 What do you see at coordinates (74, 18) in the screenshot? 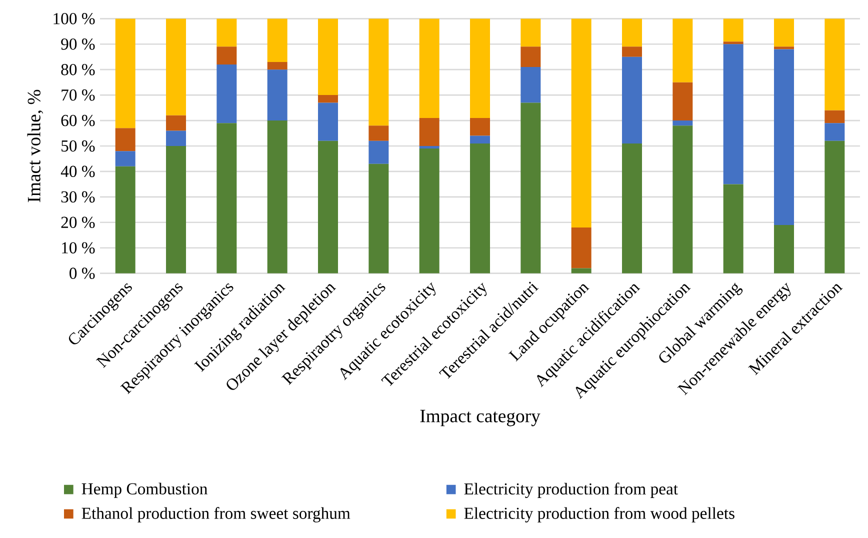
I see `y-tick-label: 100 %` at bounding box center [74, 18].